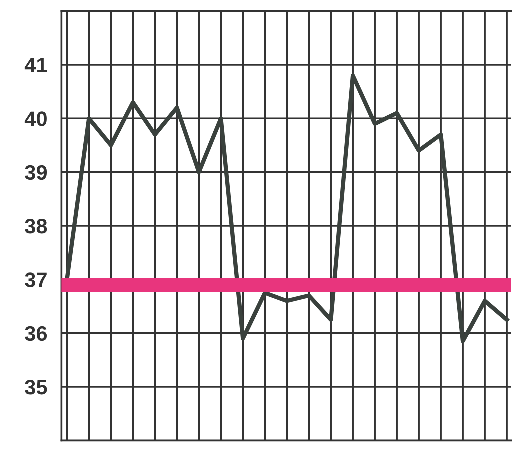  I want to click on y-tick-label: 40, so click(35, 119).